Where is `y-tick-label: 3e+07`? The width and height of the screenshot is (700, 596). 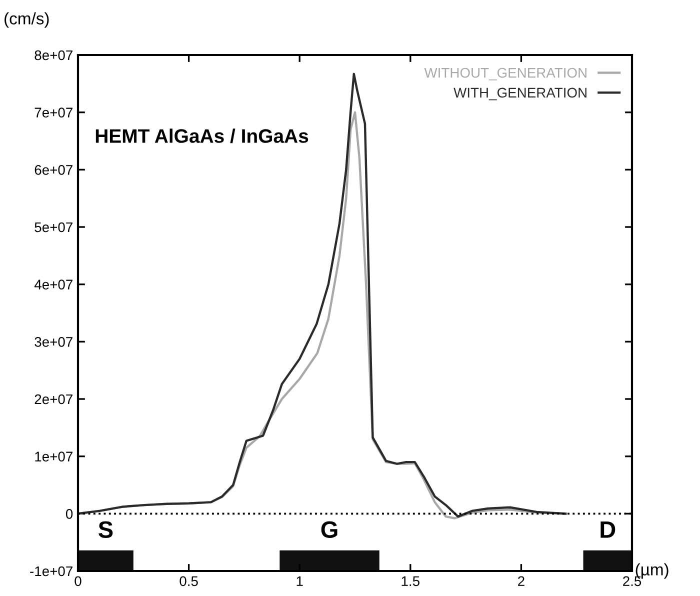 y-tick-label: 3e+07 is located at coordinates (53, 342).